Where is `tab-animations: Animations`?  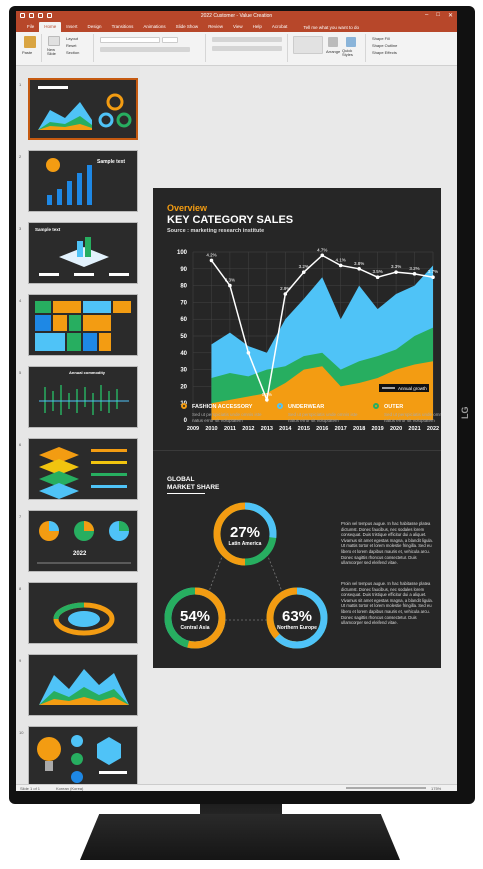 tab-animations: Animations is located at coordinates (154, 26).